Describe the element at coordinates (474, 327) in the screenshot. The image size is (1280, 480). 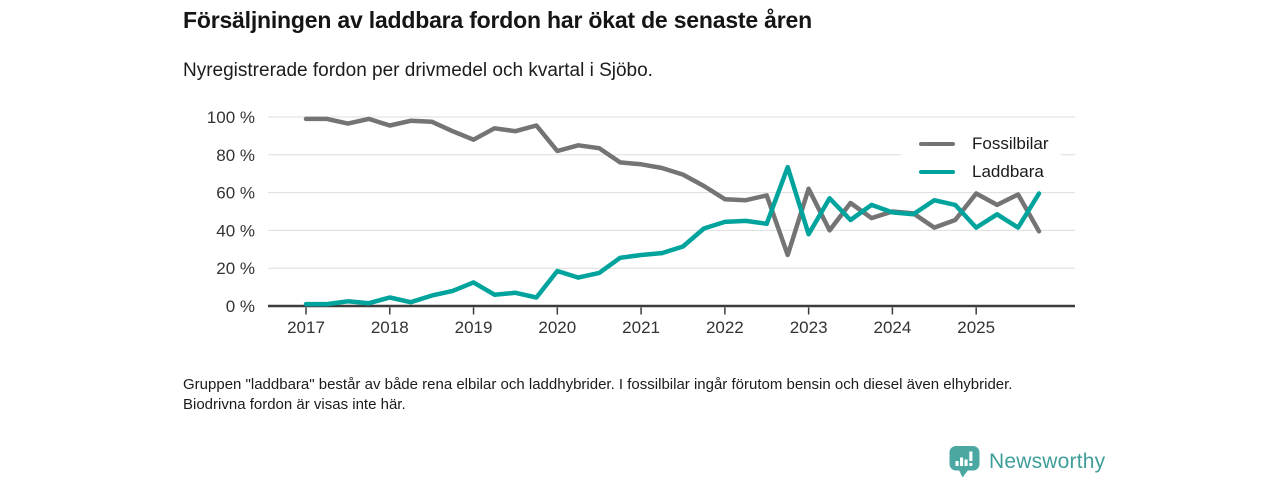
I see `x-tick-label: 2019` at that location.